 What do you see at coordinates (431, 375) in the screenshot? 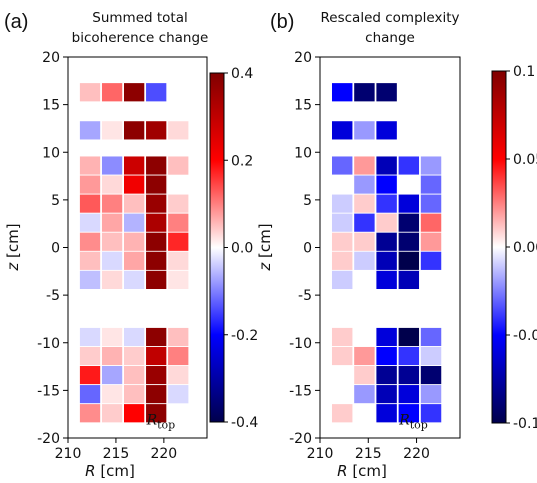
I see `panel-b-cell-r11-c4` at bounding box center [431, 375].